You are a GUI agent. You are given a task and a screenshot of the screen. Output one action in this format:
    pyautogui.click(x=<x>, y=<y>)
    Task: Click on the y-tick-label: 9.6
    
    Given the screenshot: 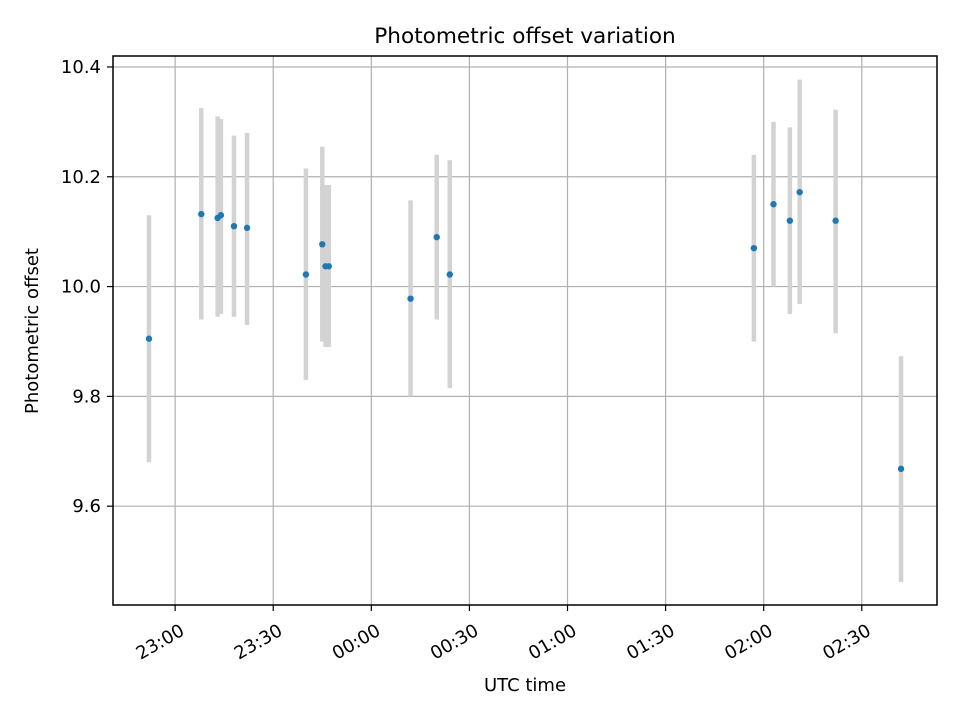 What is the action you would take?
    pyautogui.click(x=86, y=506)
    